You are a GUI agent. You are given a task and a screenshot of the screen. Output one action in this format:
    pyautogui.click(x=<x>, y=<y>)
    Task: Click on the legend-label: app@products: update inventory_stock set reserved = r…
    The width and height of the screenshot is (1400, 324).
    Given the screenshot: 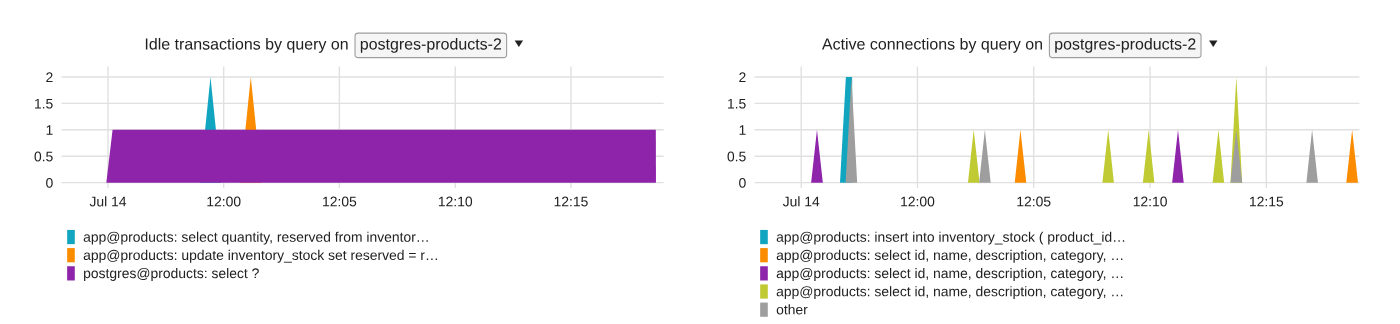 What is the action you would take?
    pyautogui.click(x=260, y=256)
    